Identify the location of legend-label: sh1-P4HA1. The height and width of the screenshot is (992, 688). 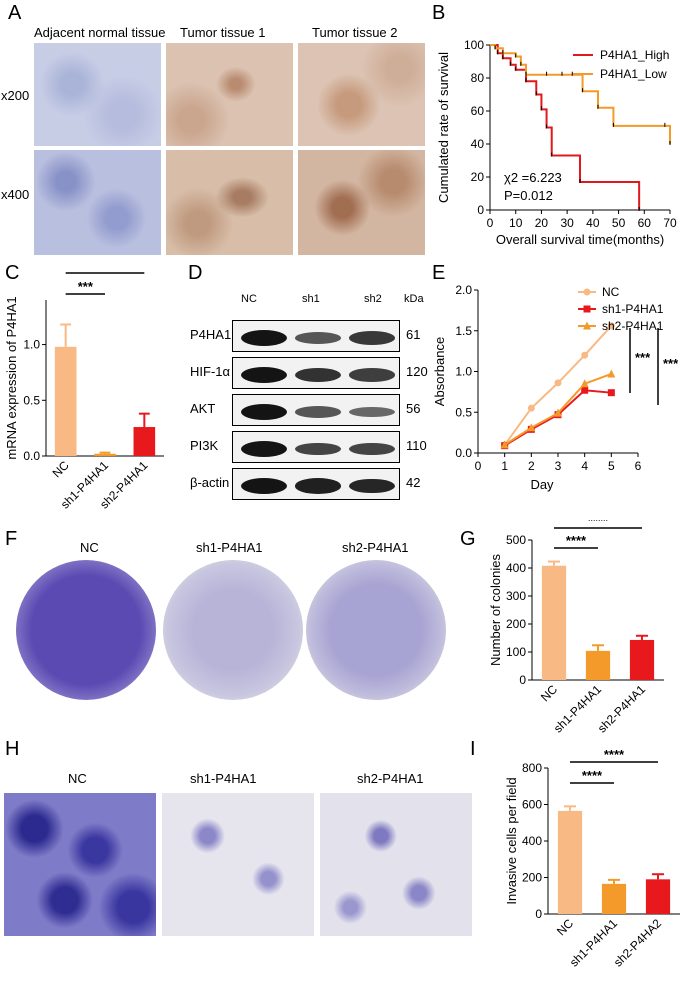
(633, 309).